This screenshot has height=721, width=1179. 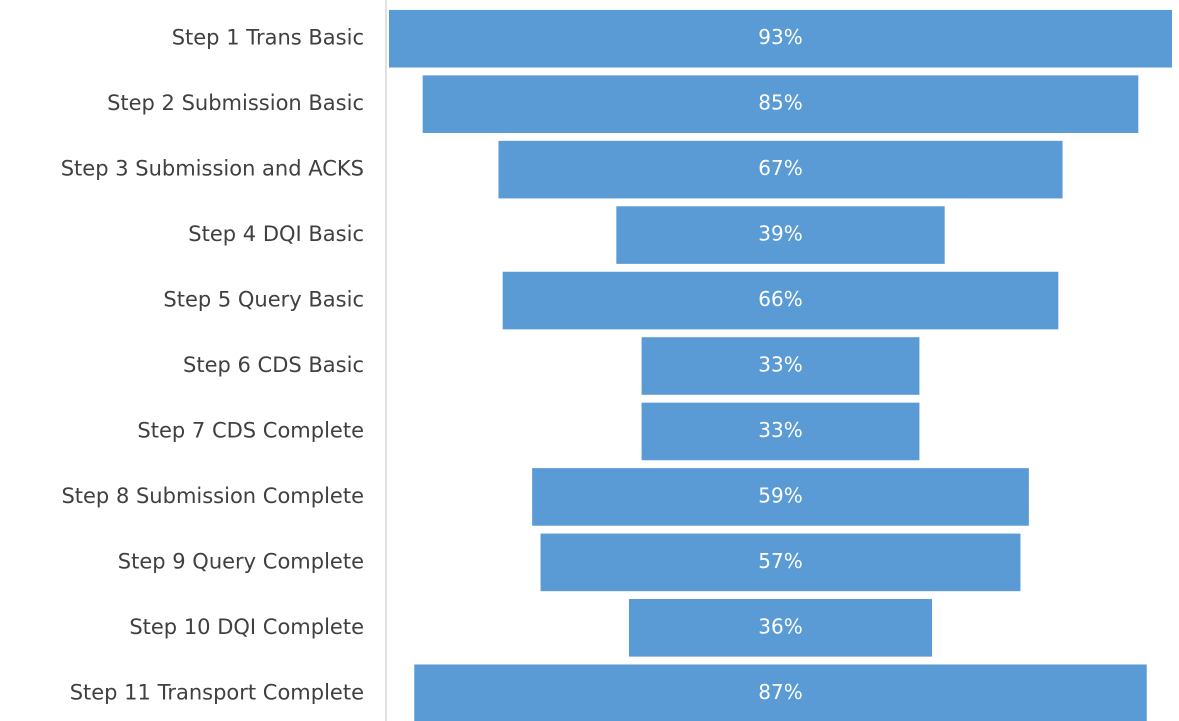 I want to click on data-label: 87%, so click(x=780, y=692).